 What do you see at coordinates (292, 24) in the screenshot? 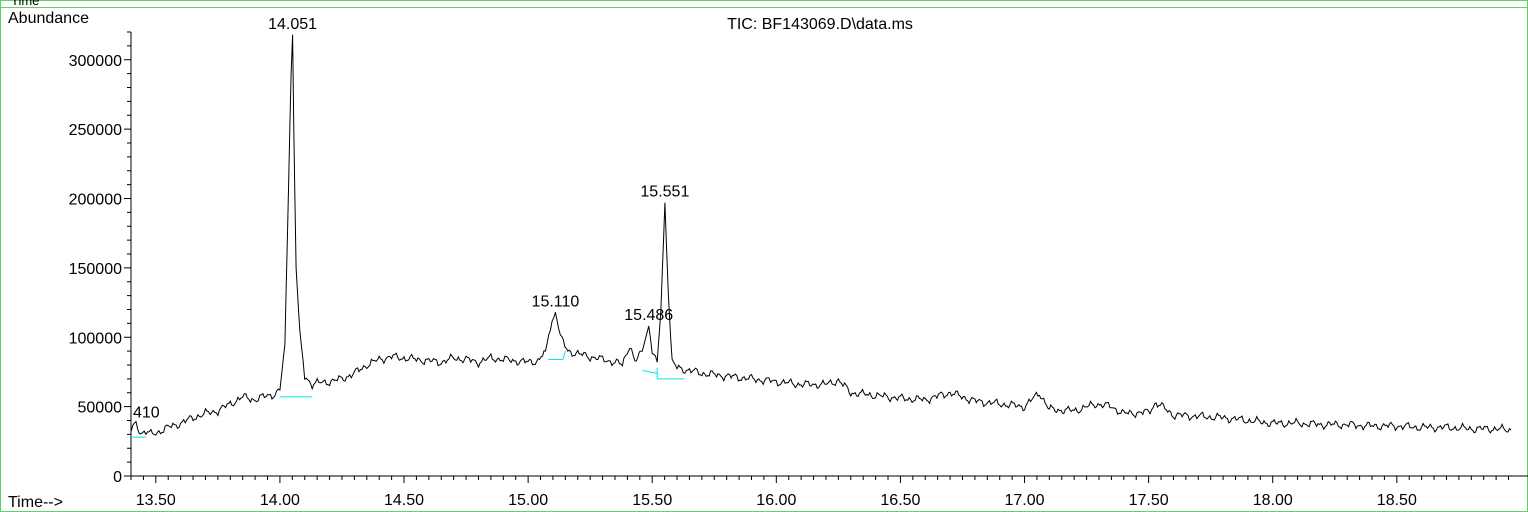
I see `peak-label: 14.051` at bounding box center [292, 24].